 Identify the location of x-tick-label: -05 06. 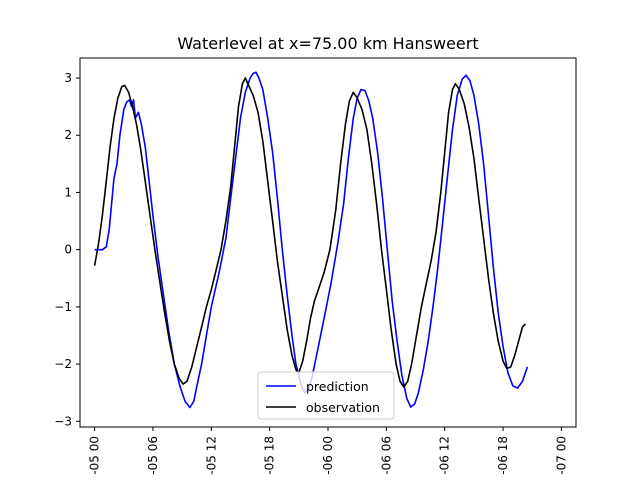
(153, 455).